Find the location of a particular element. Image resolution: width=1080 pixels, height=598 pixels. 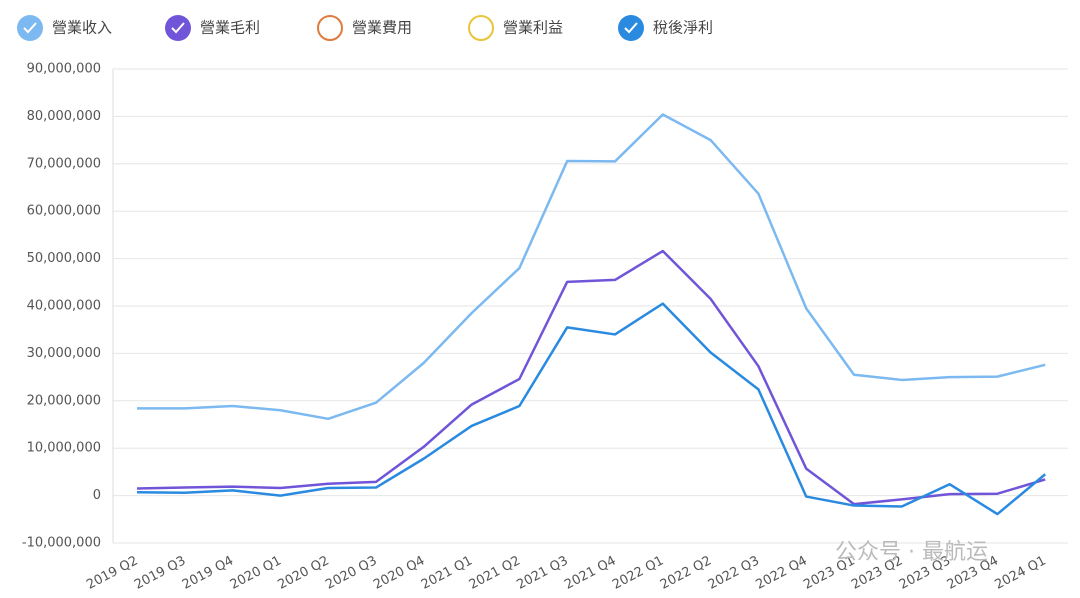

legend-text: 營業費用 is located at coordinates (382, 28).